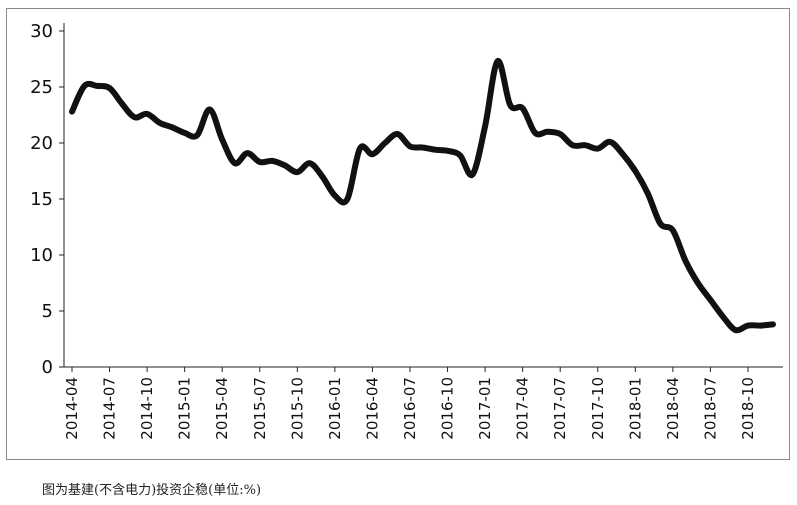 The width and height of the screenshot is (797, 505). I want to click on y-tick-label: 20, so click(41, 143).